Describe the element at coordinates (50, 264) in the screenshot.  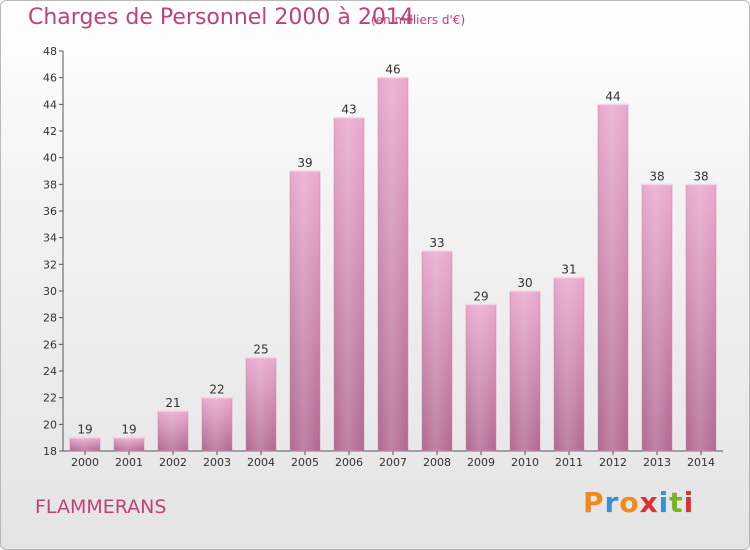
I see `y-tick-label: 32` at that location.